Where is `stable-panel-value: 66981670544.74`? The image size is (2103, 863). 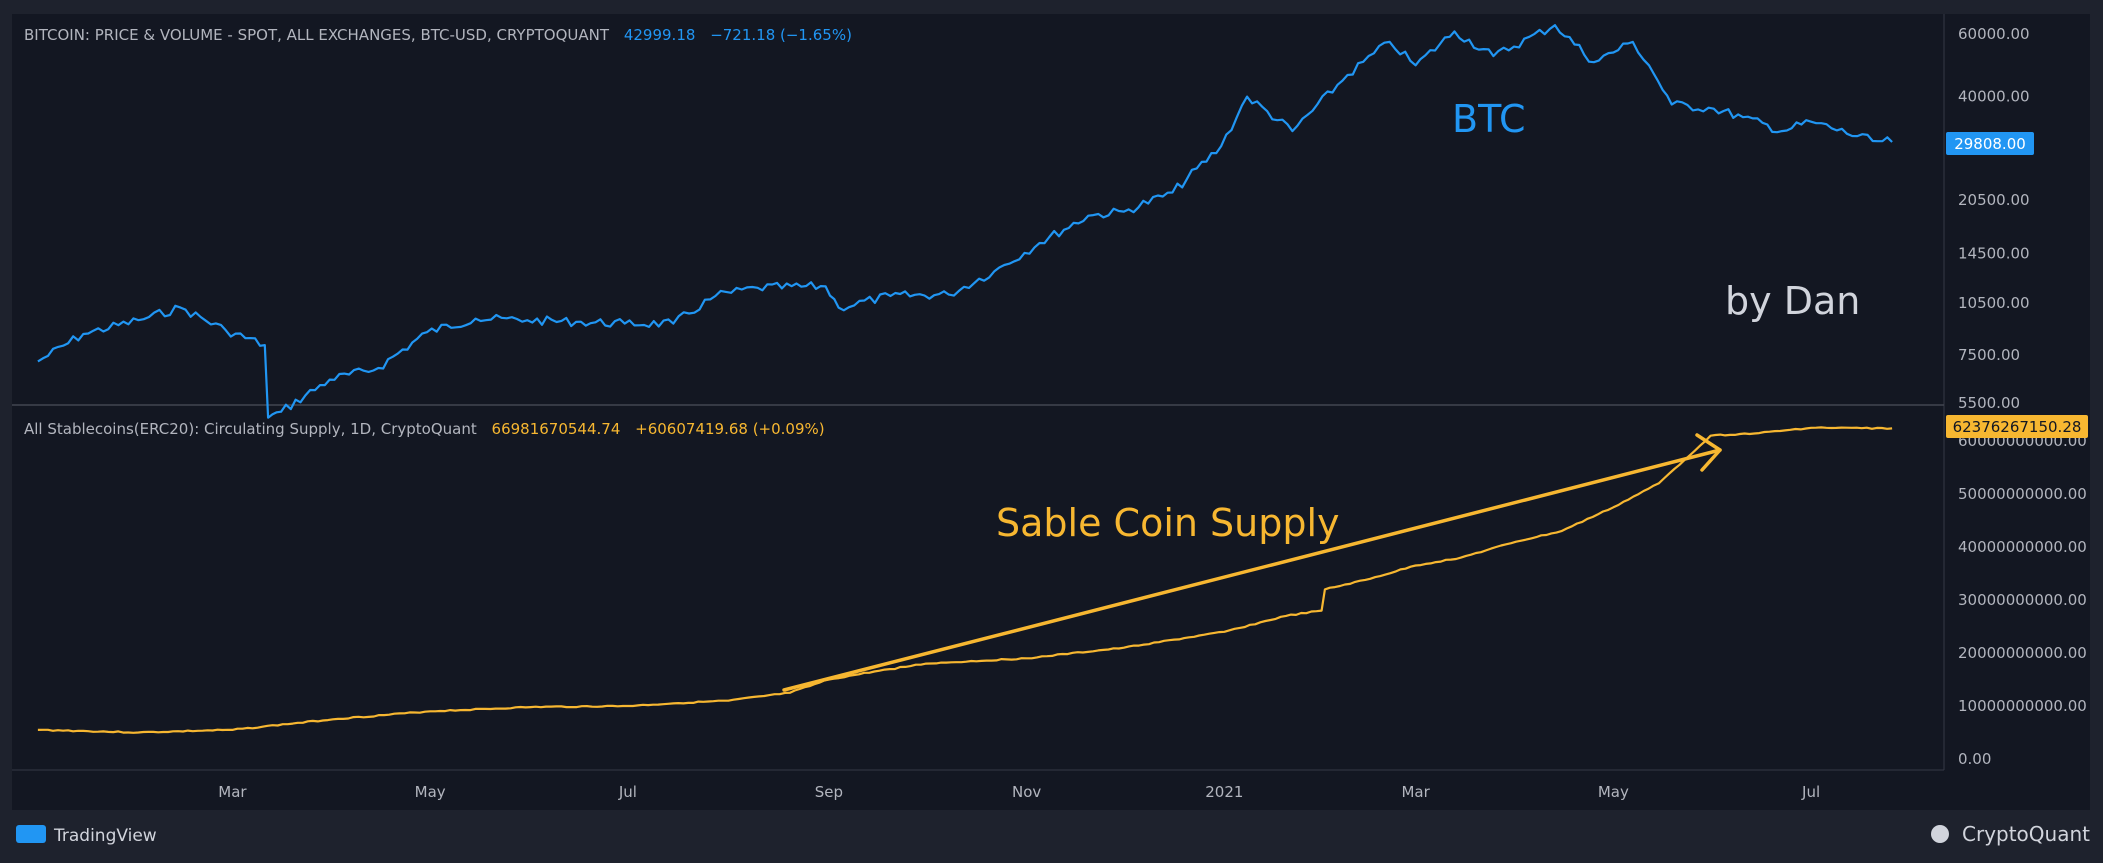 stable-panel-value: 66981670544.74 is located at coordinates (556, 429).